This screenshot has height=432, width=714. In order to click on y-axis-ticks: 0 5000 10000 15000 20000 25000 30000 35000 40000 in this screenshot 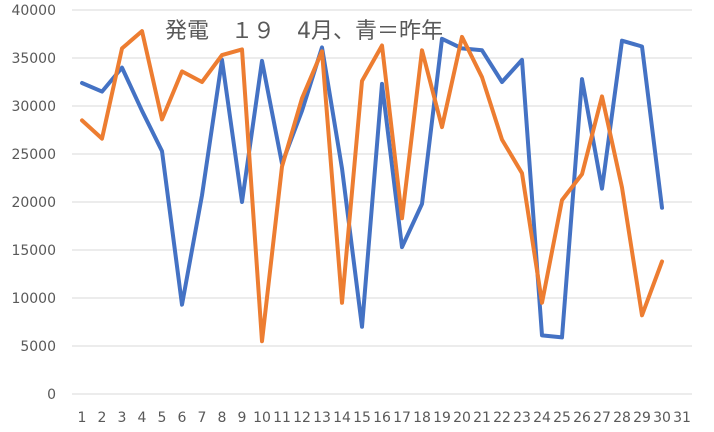, I will do `click(33, 203)`.